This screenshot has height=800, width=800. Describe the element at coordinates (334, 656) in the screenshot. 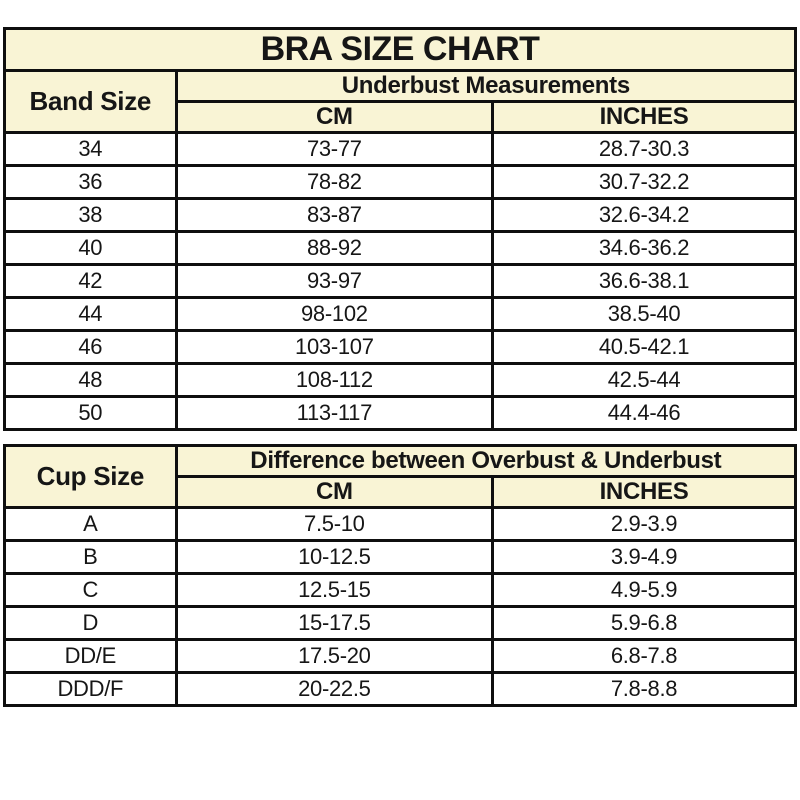

I see `cm-range-cell: 17.5-20` at that location.